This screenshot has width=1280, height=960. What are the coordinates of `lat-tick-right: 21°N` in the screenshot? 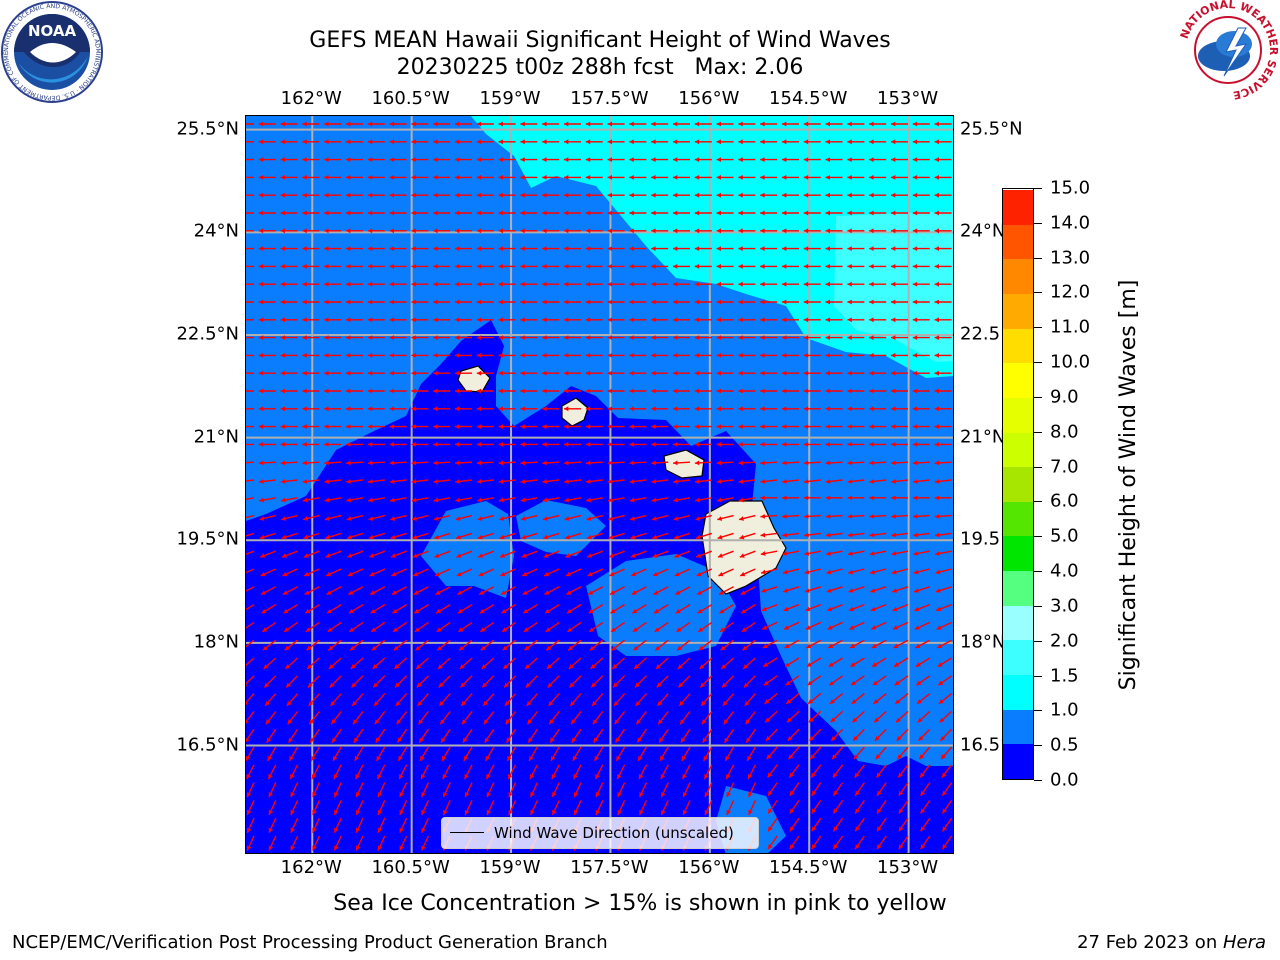 It's located at (983, 437).